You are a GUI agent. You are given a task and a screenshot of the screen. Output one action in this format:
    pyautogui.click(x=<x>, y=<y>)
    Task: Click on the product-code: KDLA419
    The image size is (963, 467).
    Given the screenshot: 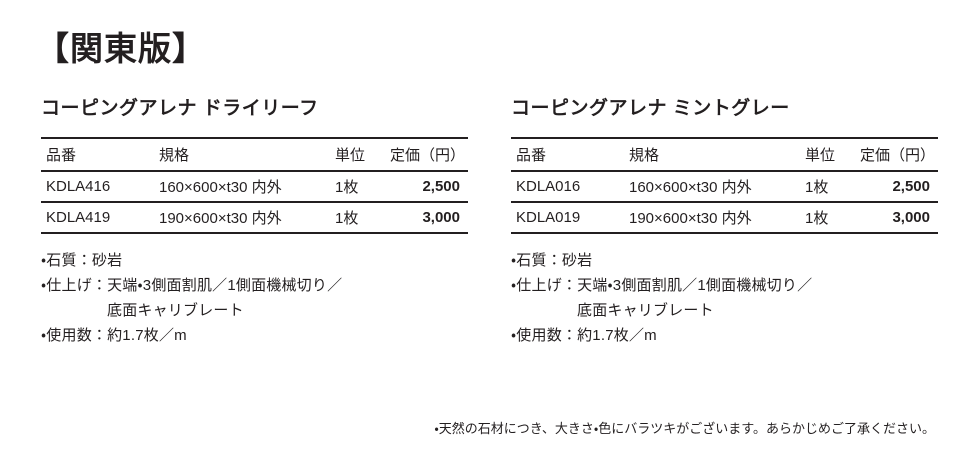 What is the action you would take?
    pyautogui.click(x=78, y=217)
    